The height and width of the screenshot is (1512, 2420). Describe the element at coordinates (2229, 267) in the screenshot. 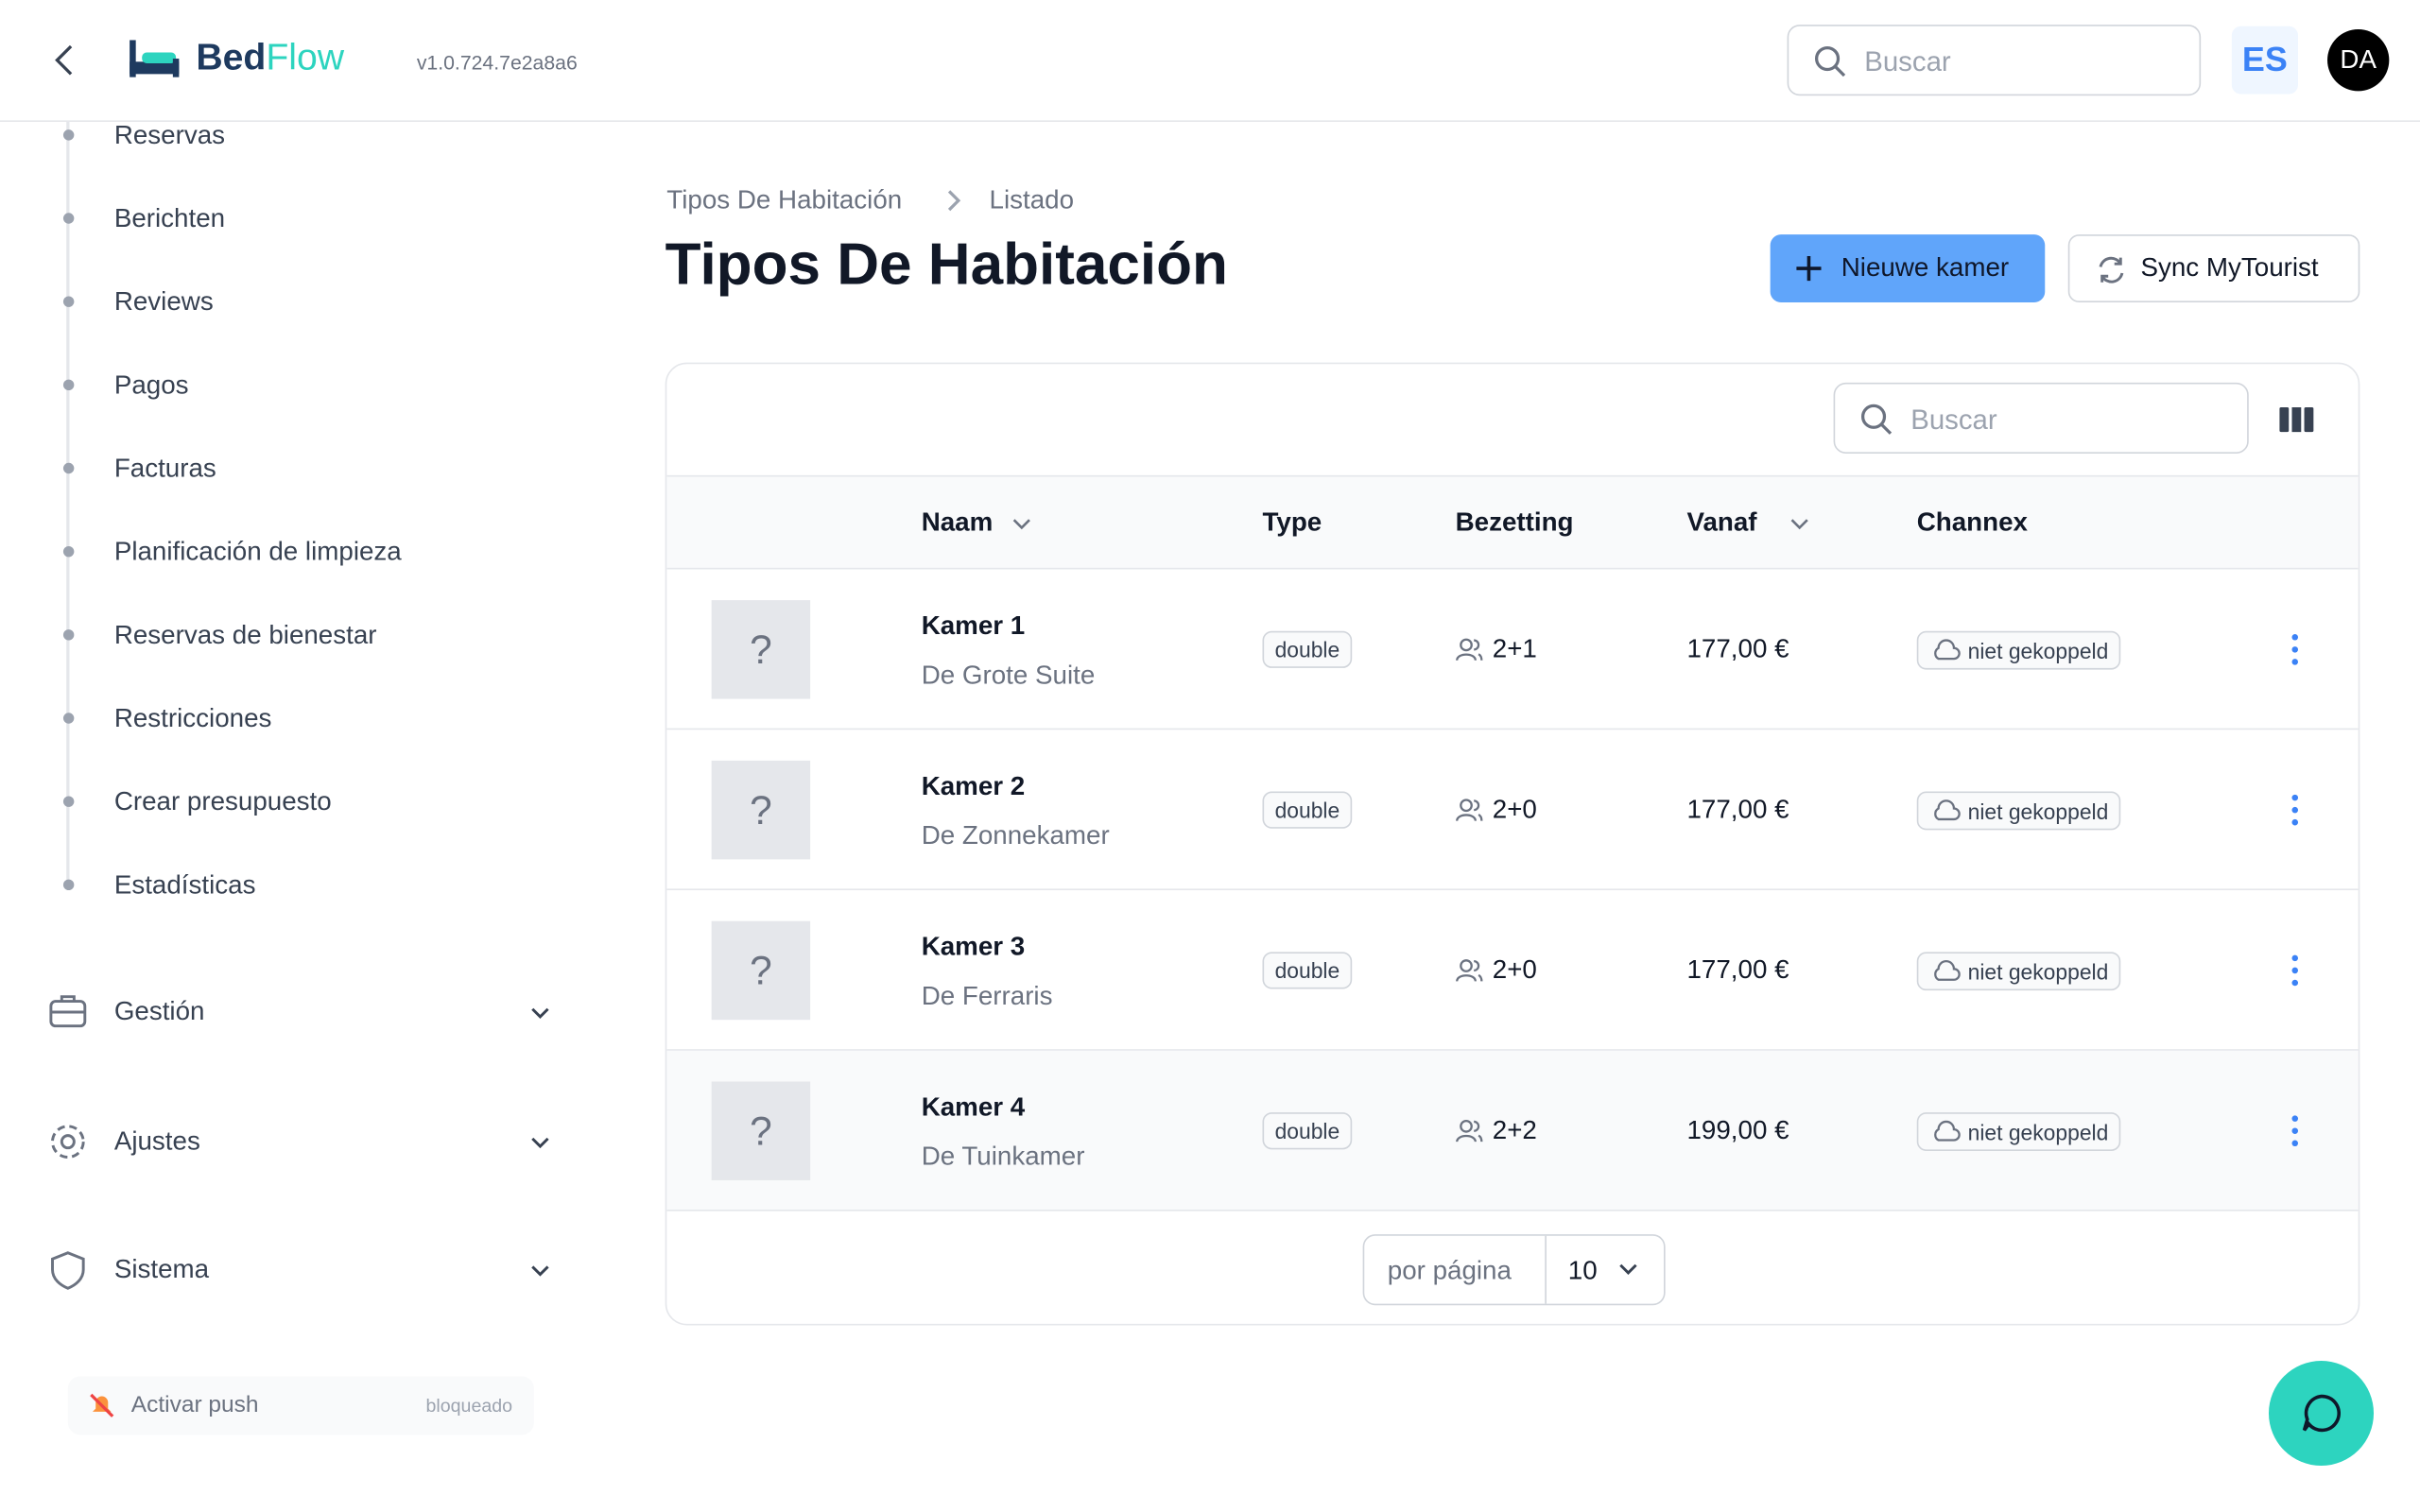

I see `button-label: Sync MyTourist` at that location.